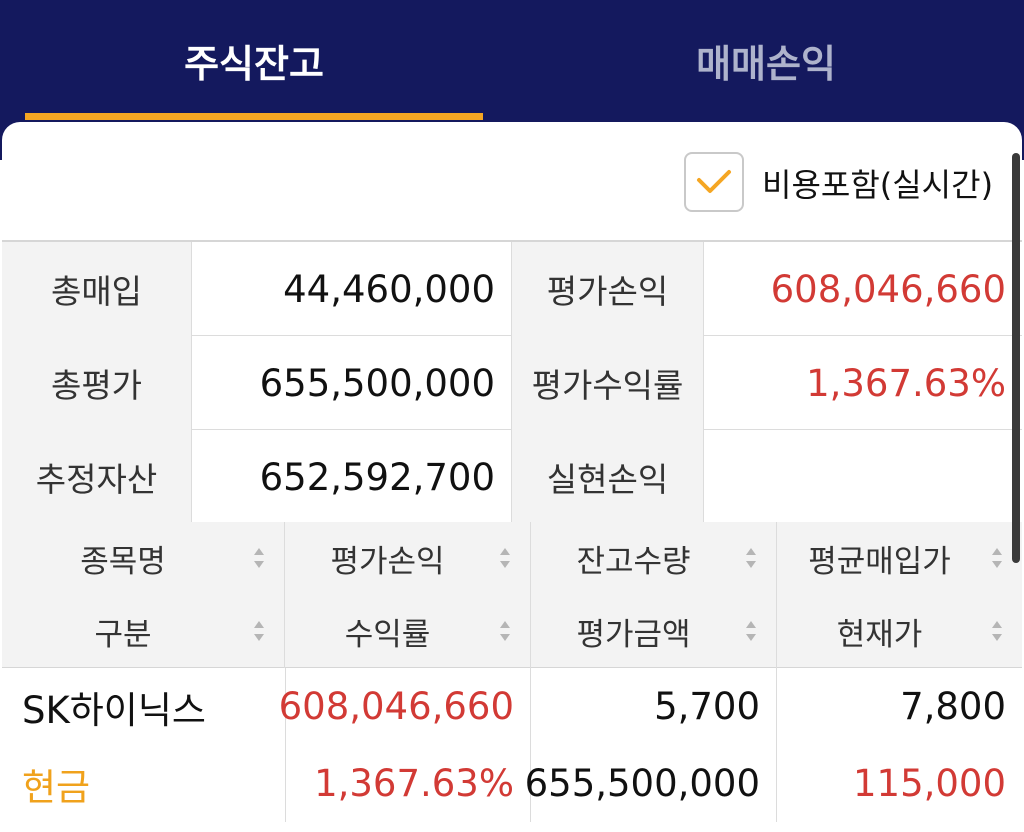 The width and height of the screenshot is (1024, 832). Describe the element at coordinates (285, 745) in the screenshot. I see `column-divider` at that location.